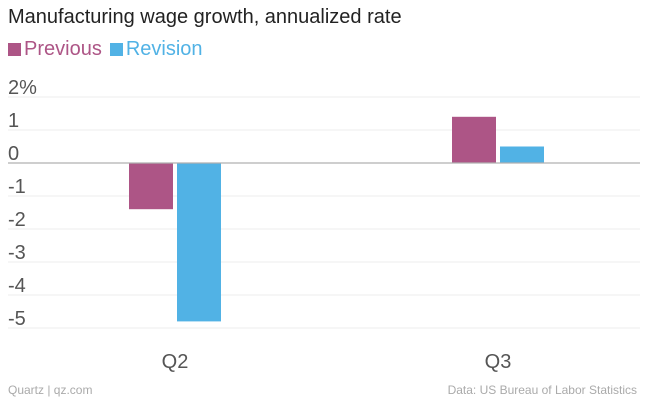 The height and width of the screenshot is (403, 645). What do you see at coordinates (474, 139) in the screenshot?
I see `bar-previous-q3` at bounding box center [474, 139].